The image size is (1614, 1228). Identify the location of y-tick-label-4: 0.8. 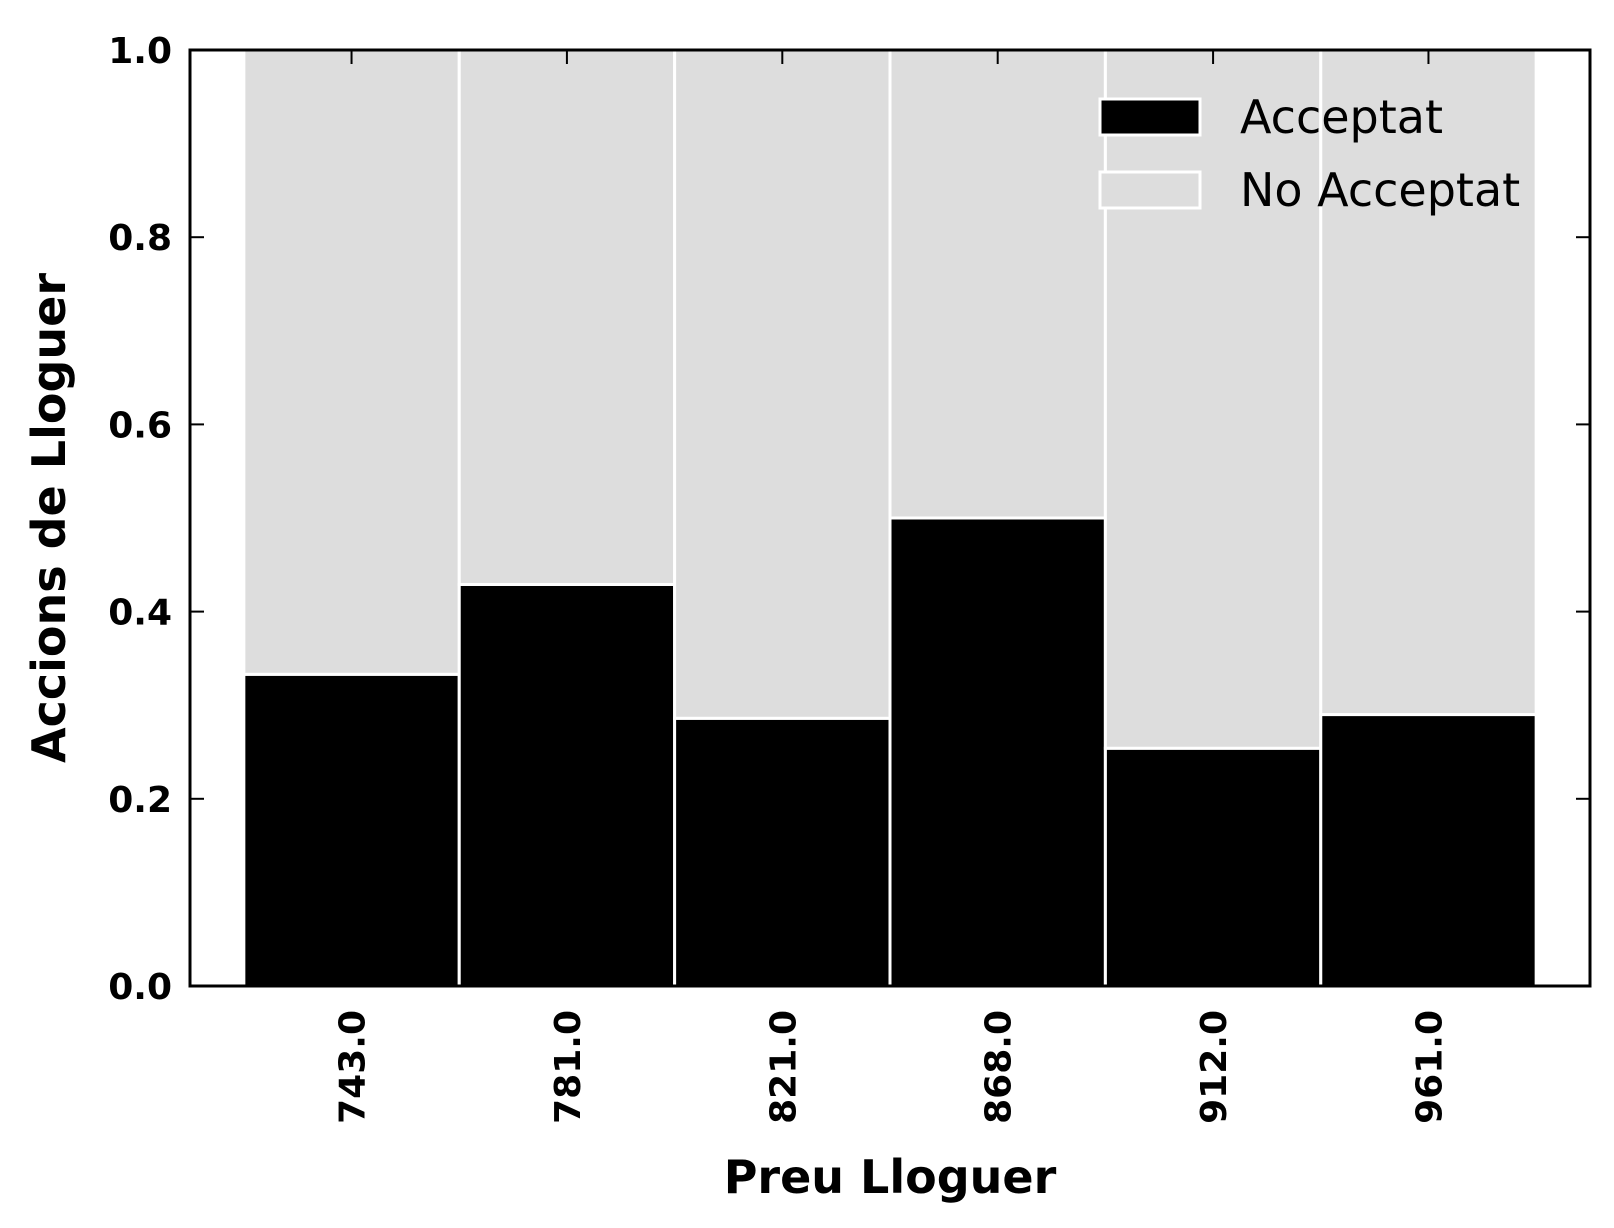
(140, 238).